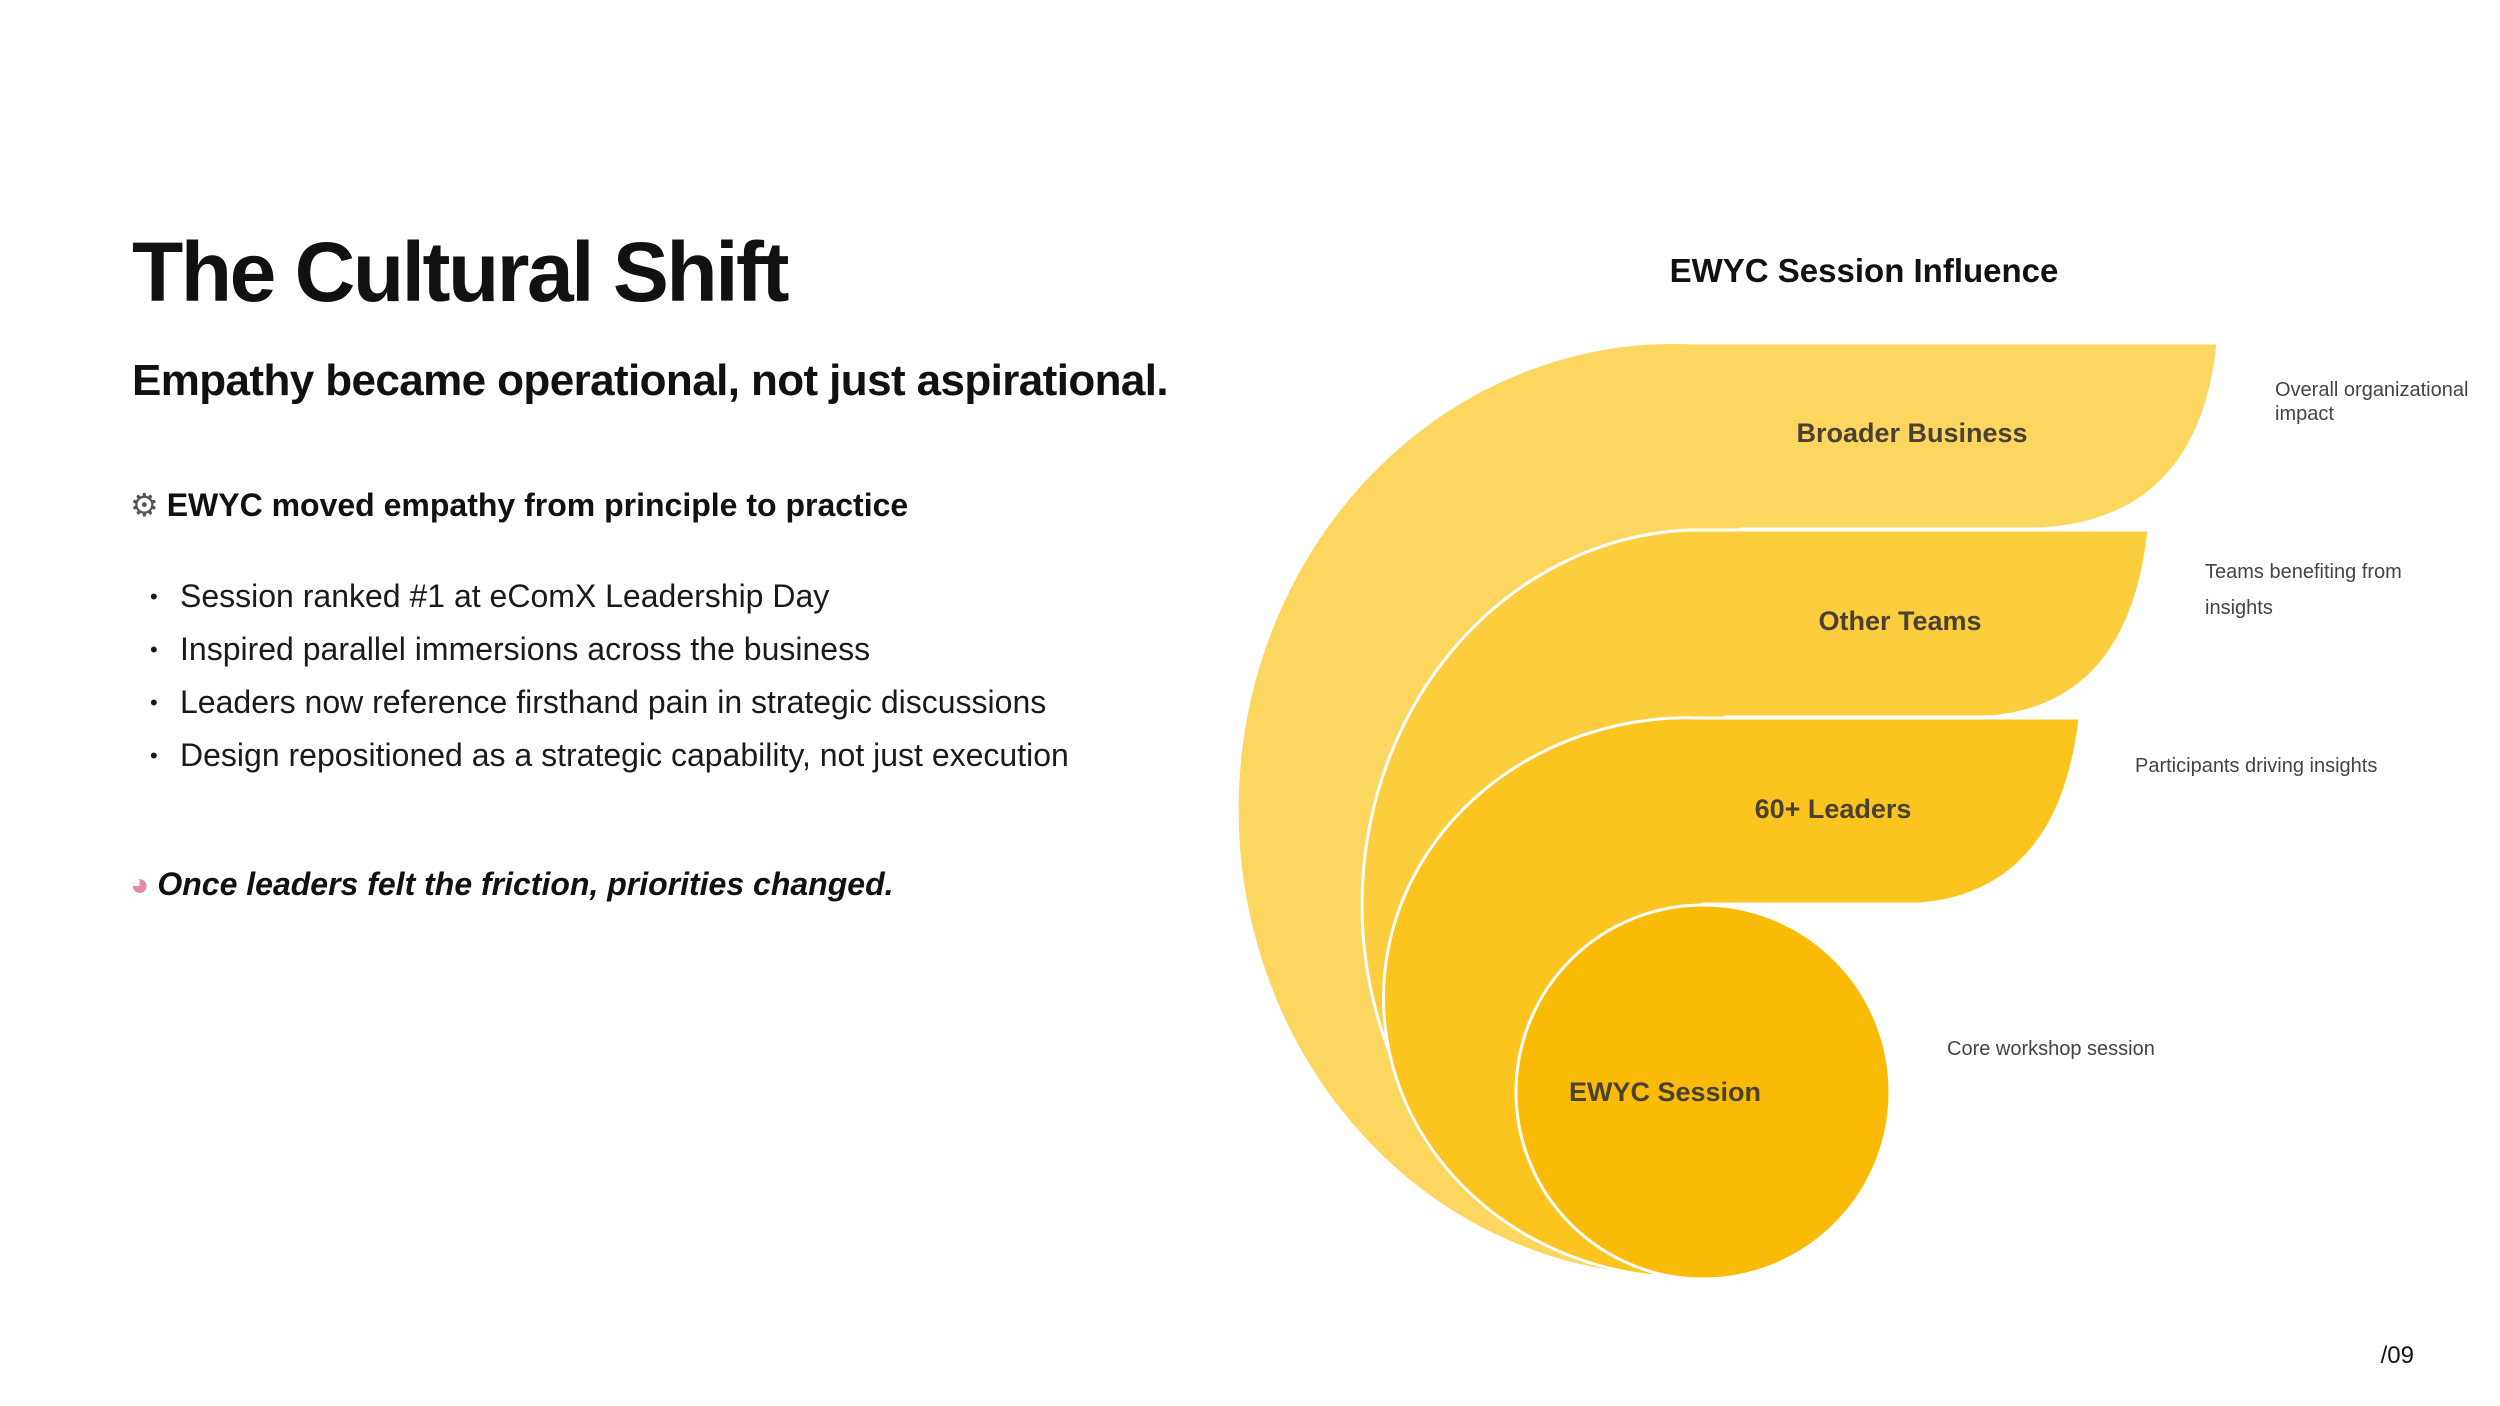 The width and height of the screenshot is (2500, 1406). What do you see at coordinates (2303, 572) in the screenshot?
I see `layer-description-line: Teams benefiting from` at bounding box center [2303, 572].